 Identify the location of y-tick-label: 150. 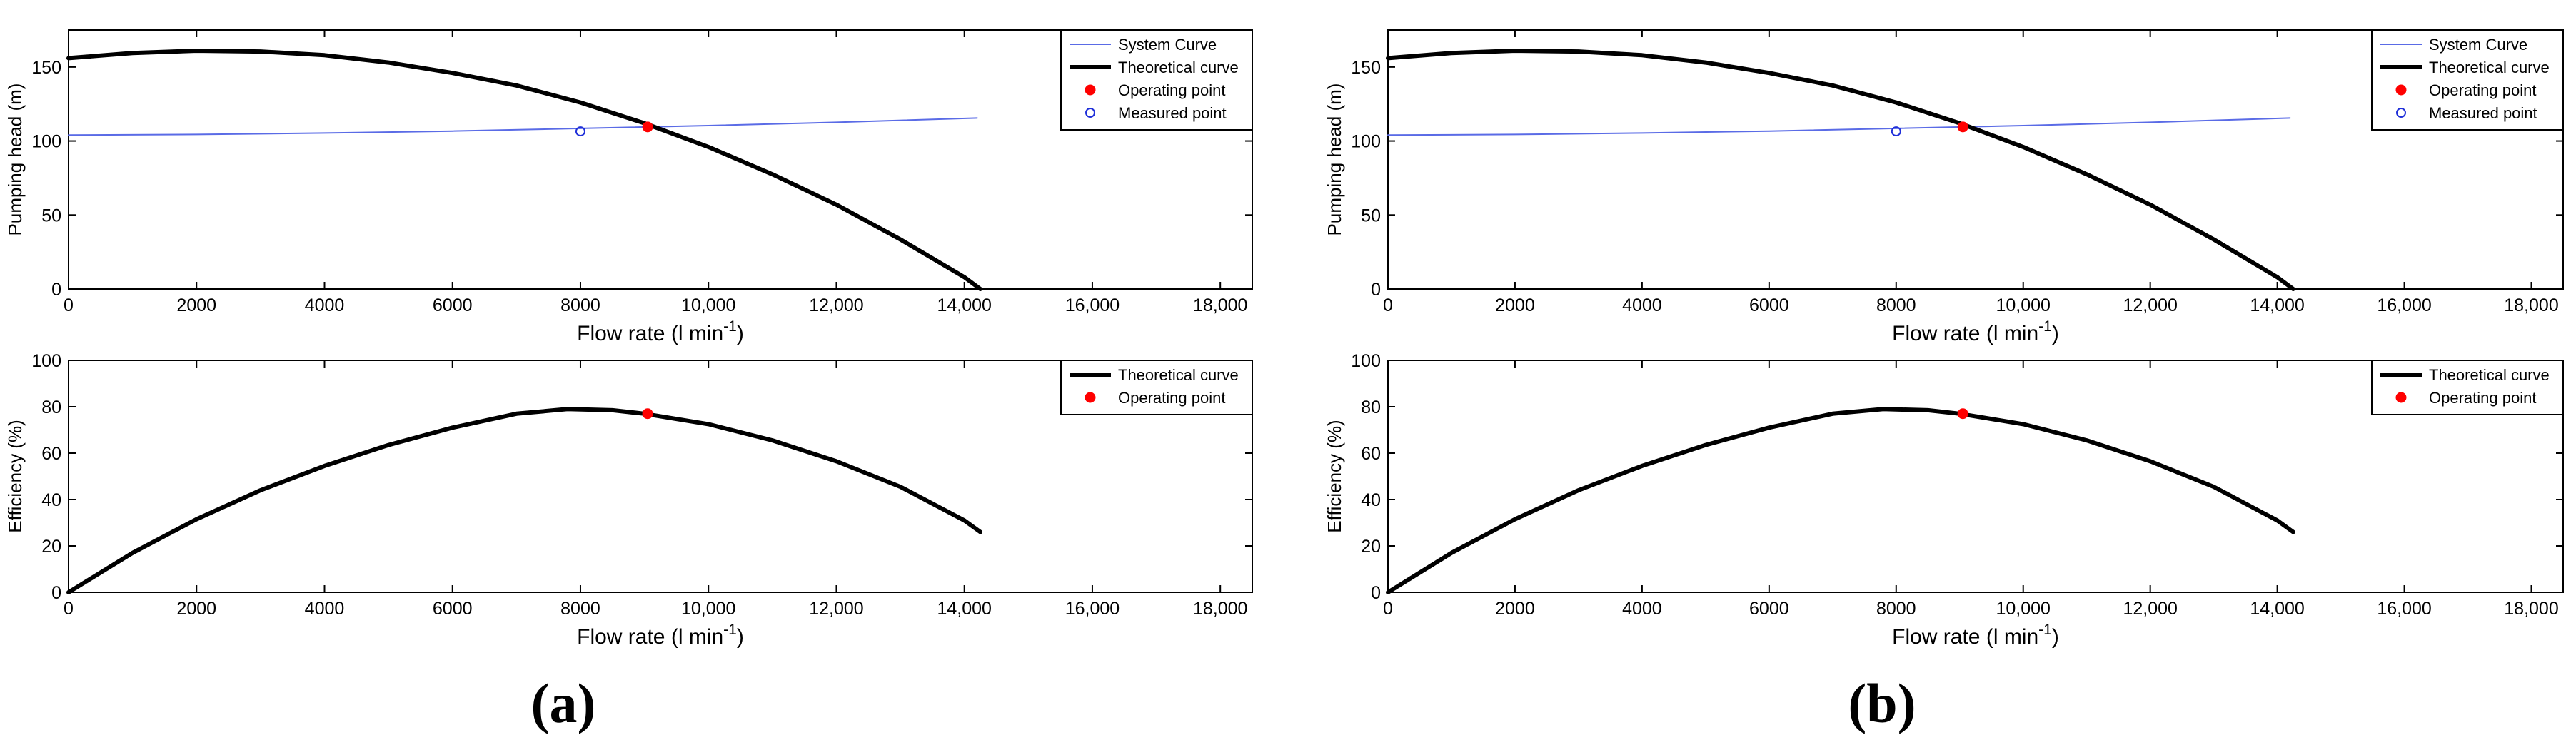
(1366, 68).